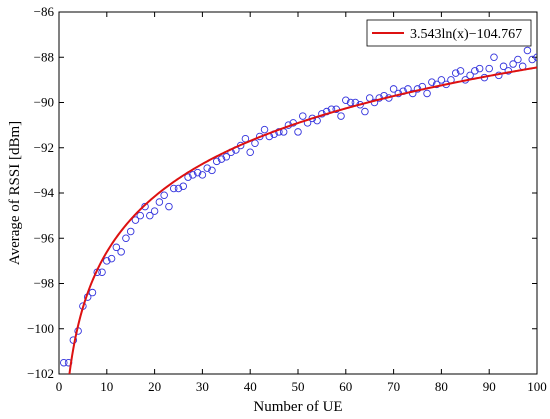 Image resolution: width=550 pixels, height=419 pixels. Describe the element at coordinates (44, 11) in the screenshot. I see `y-tick-label: −86` at that location.